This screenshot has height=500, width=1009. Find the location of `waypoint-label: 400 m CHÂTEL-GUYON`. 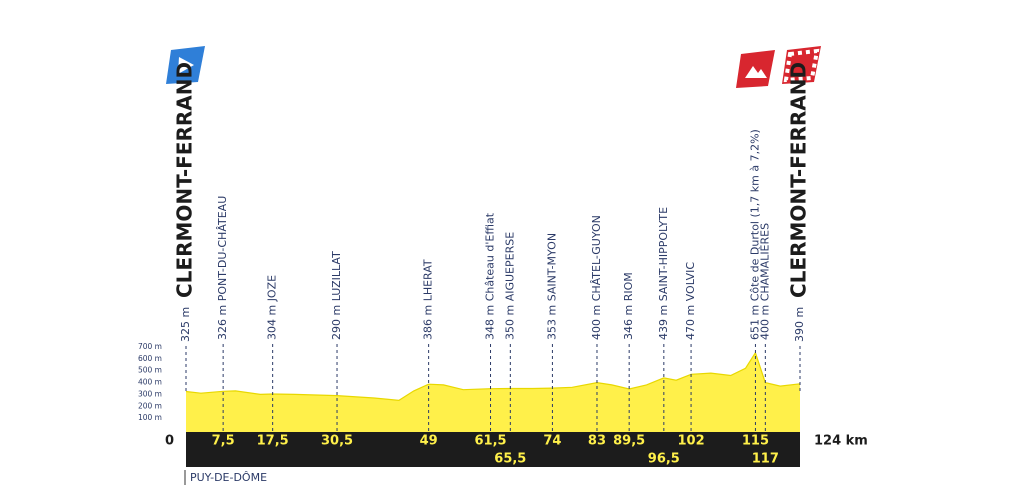

waypoint-label: 400 m CHÂTEL-GUYON is located at coordinates (596, 277).